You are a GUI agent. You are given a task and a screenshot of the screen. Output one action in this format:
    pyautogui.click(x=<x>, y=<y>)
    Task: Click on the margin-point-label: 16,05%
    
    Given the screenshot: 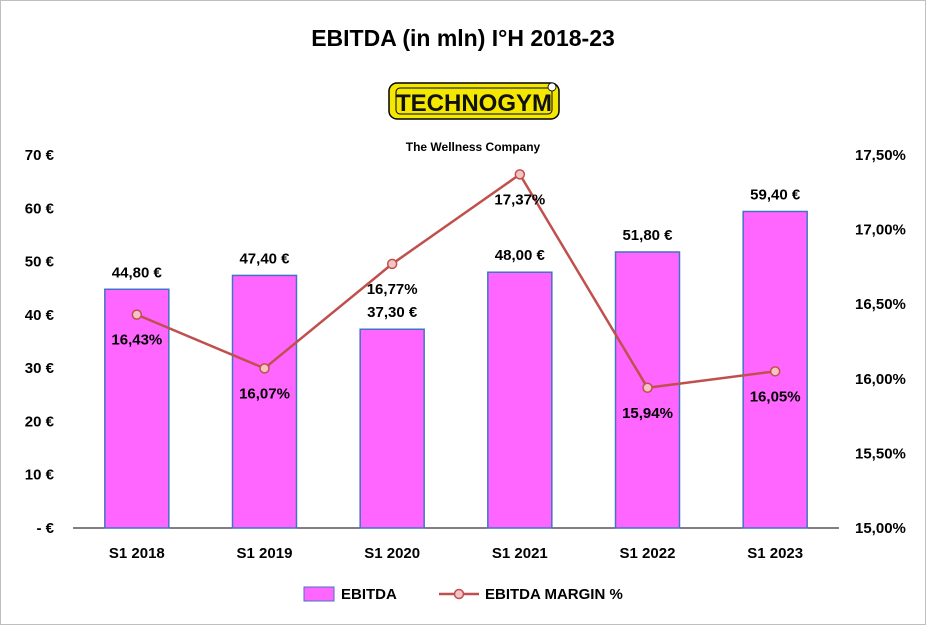 What is the action you would take?
    pyautogui.click(x=775, y=396)
    